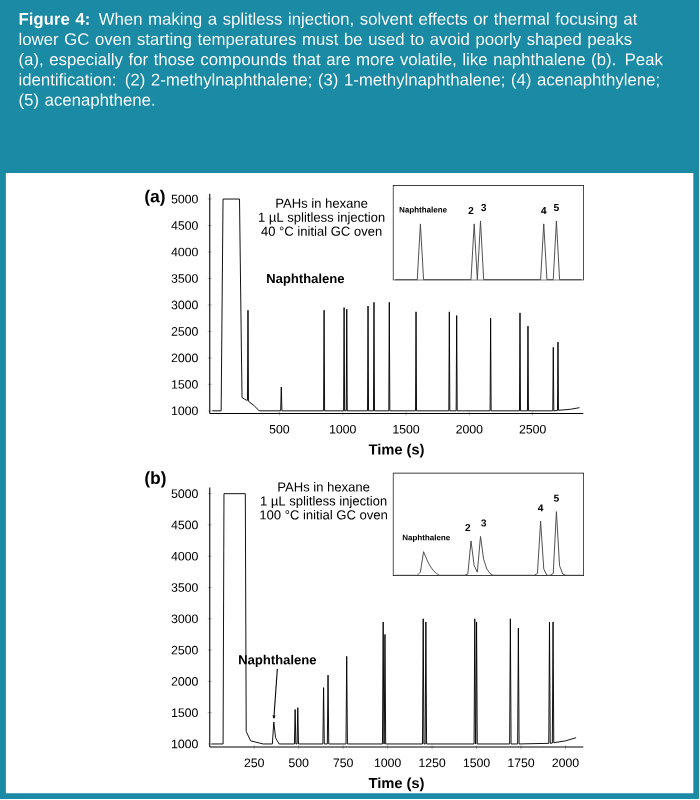 The width and height of the screenshot is (700, 800). What do you see at coordinates (155, 479) in the screenshot?
I see `text: (b)` at bounding box center [155, 479].